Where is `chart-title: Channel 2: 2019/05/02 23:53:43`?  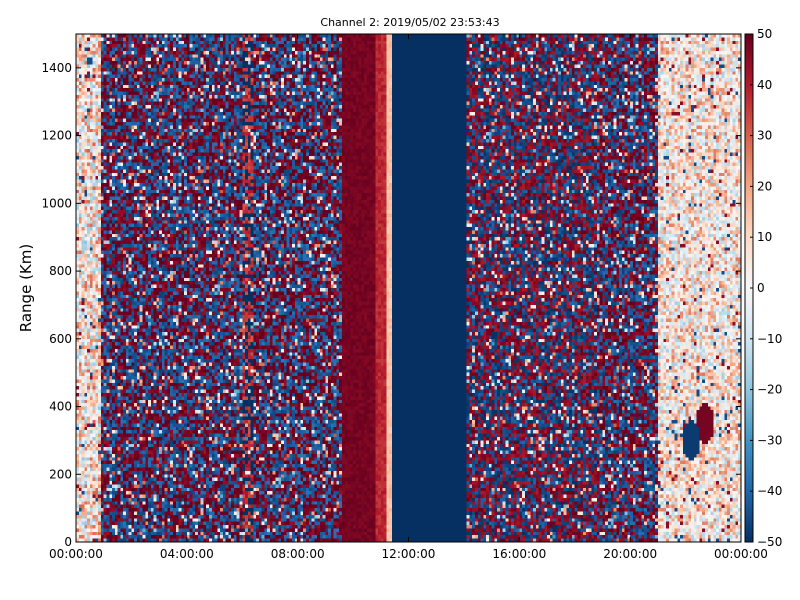 chart-title: Channel 2: 2019/05/02 23:53:43 is located at coordinates (409, 22).